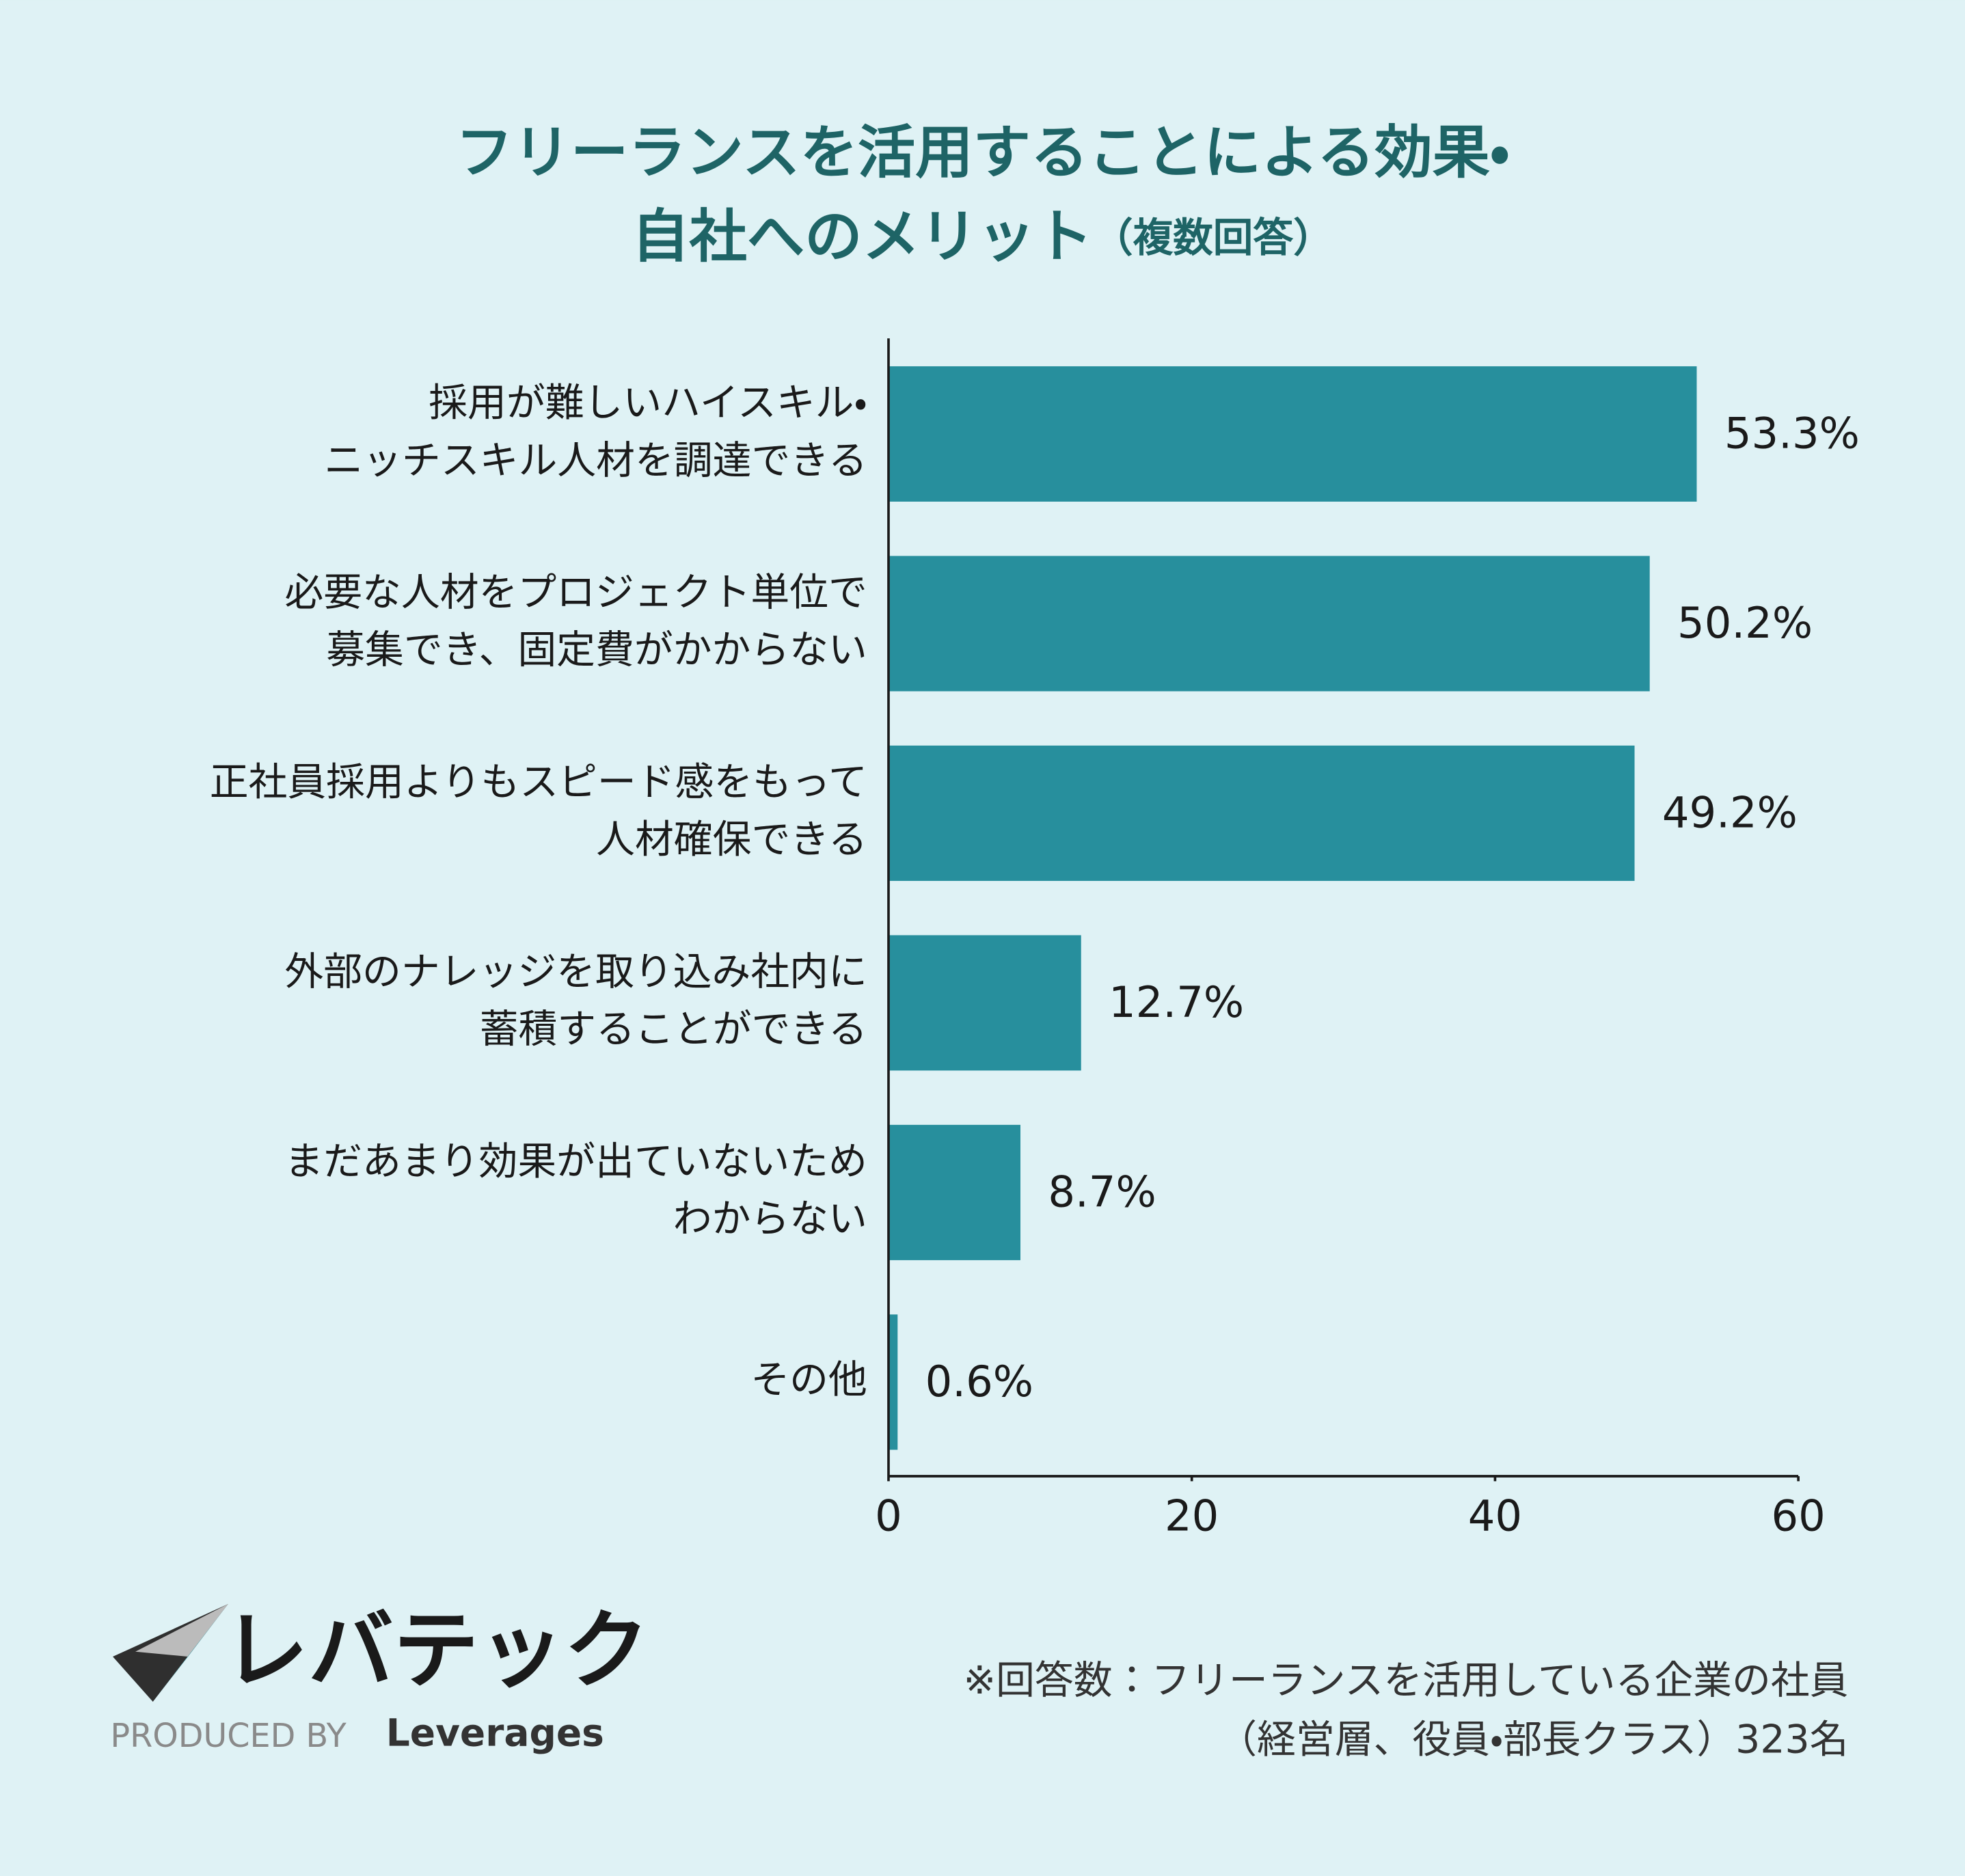  What do you see at coordinates (596, 649) in the screenshot?
I see `y-tick-label: 募集でき、固定費がかからない` at bounding box center [596, 649].